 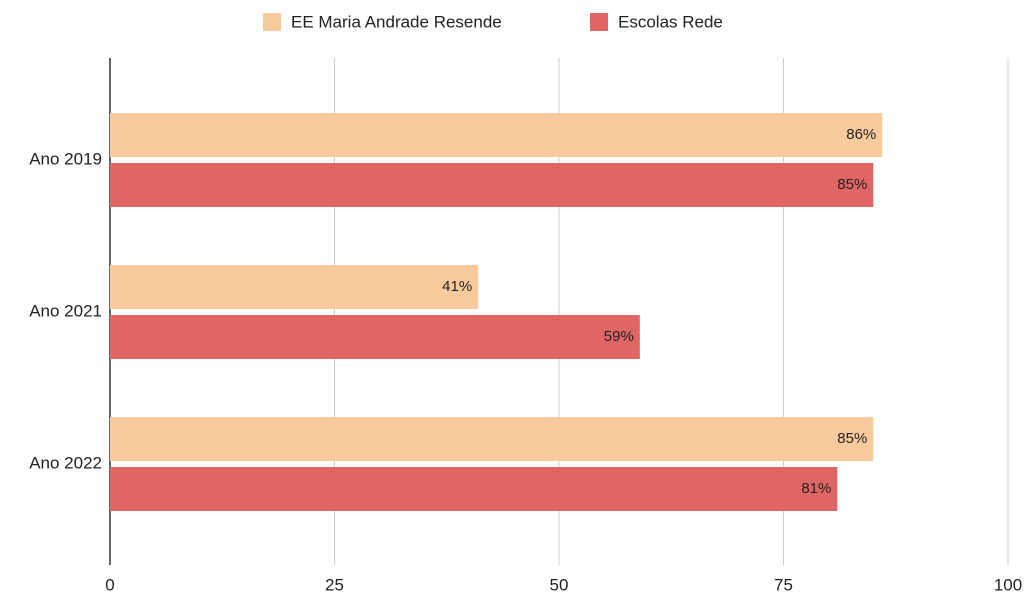 What do you see at coordinates (783, 584) in the screenshot?
I see `x-tick-label: 75` at bounding box center [783, 584].